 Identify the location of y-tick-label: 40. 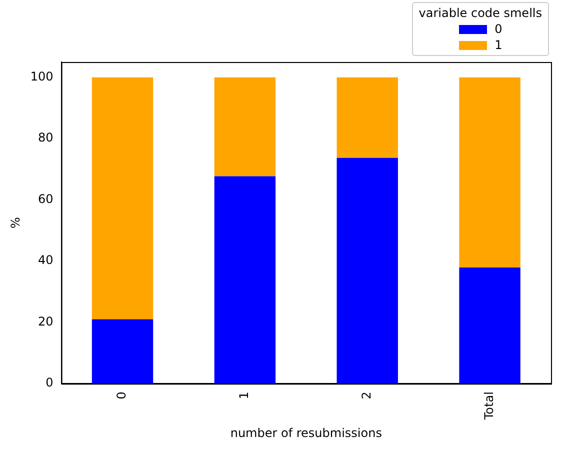
(46, 260).